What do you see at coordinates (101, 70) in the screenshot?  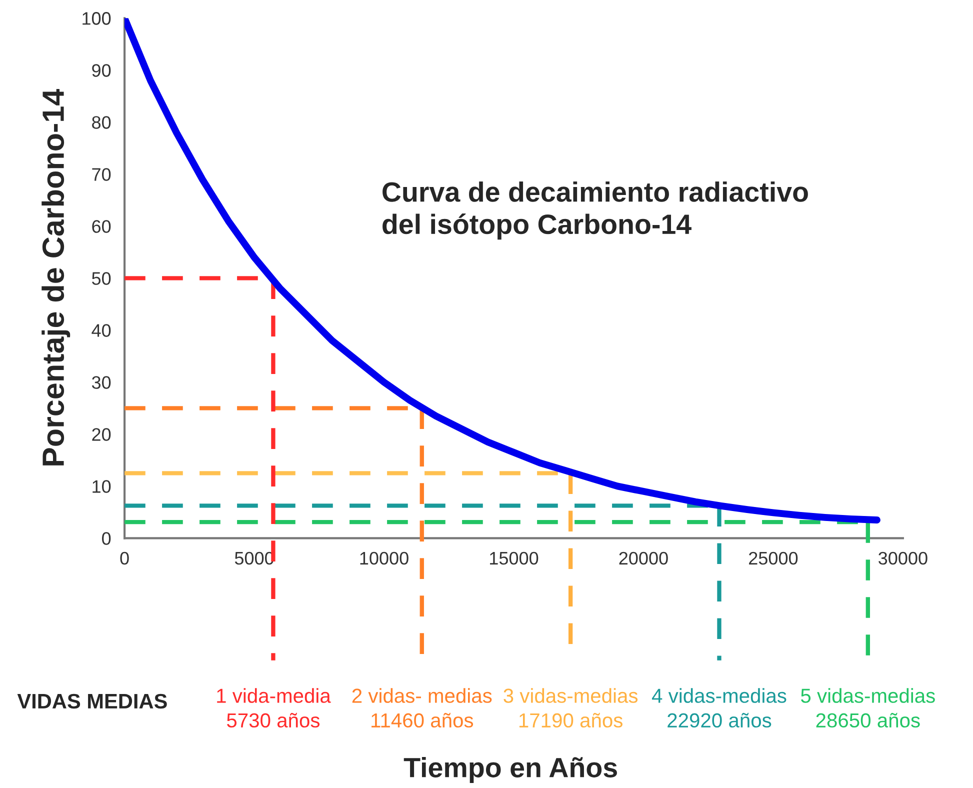 I see `y-tick-label: 90` at bounding box center [101, 70].